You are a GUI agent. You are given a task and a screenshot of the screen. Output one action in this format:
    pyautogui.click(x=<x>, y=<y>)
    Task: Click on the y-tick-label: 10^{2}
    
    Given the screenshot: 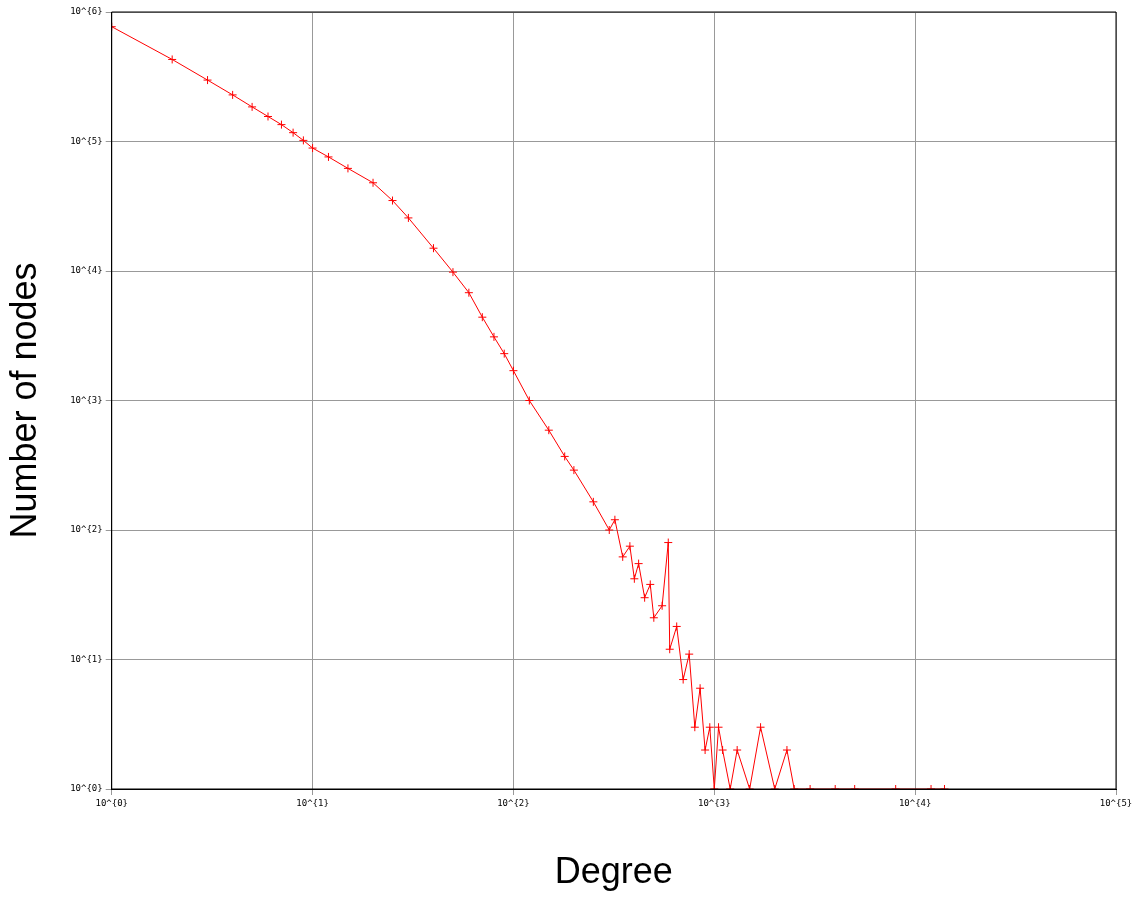 What is the action you would take?
    pyautogui.click(x=86, y=529)
    